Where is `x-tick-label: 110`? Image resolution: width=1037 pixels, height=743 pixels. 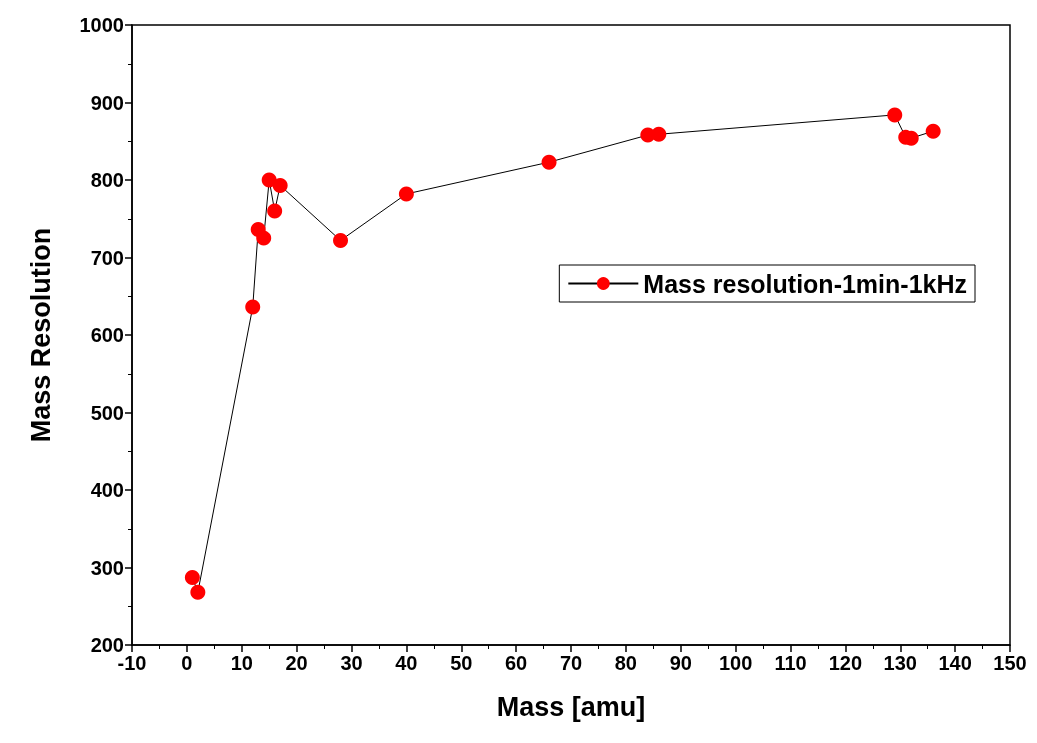 x-tick-label: 110 is located at coordinates (790, 663).